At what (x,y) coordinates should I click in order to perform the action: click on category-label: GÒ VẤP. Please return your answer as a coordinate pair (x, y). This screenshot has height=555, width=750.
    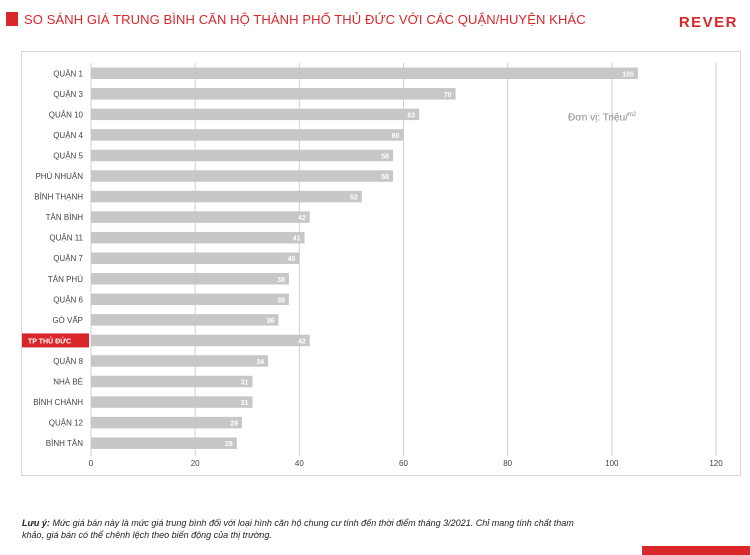
    Looking at the image, I should click on (67, 320).